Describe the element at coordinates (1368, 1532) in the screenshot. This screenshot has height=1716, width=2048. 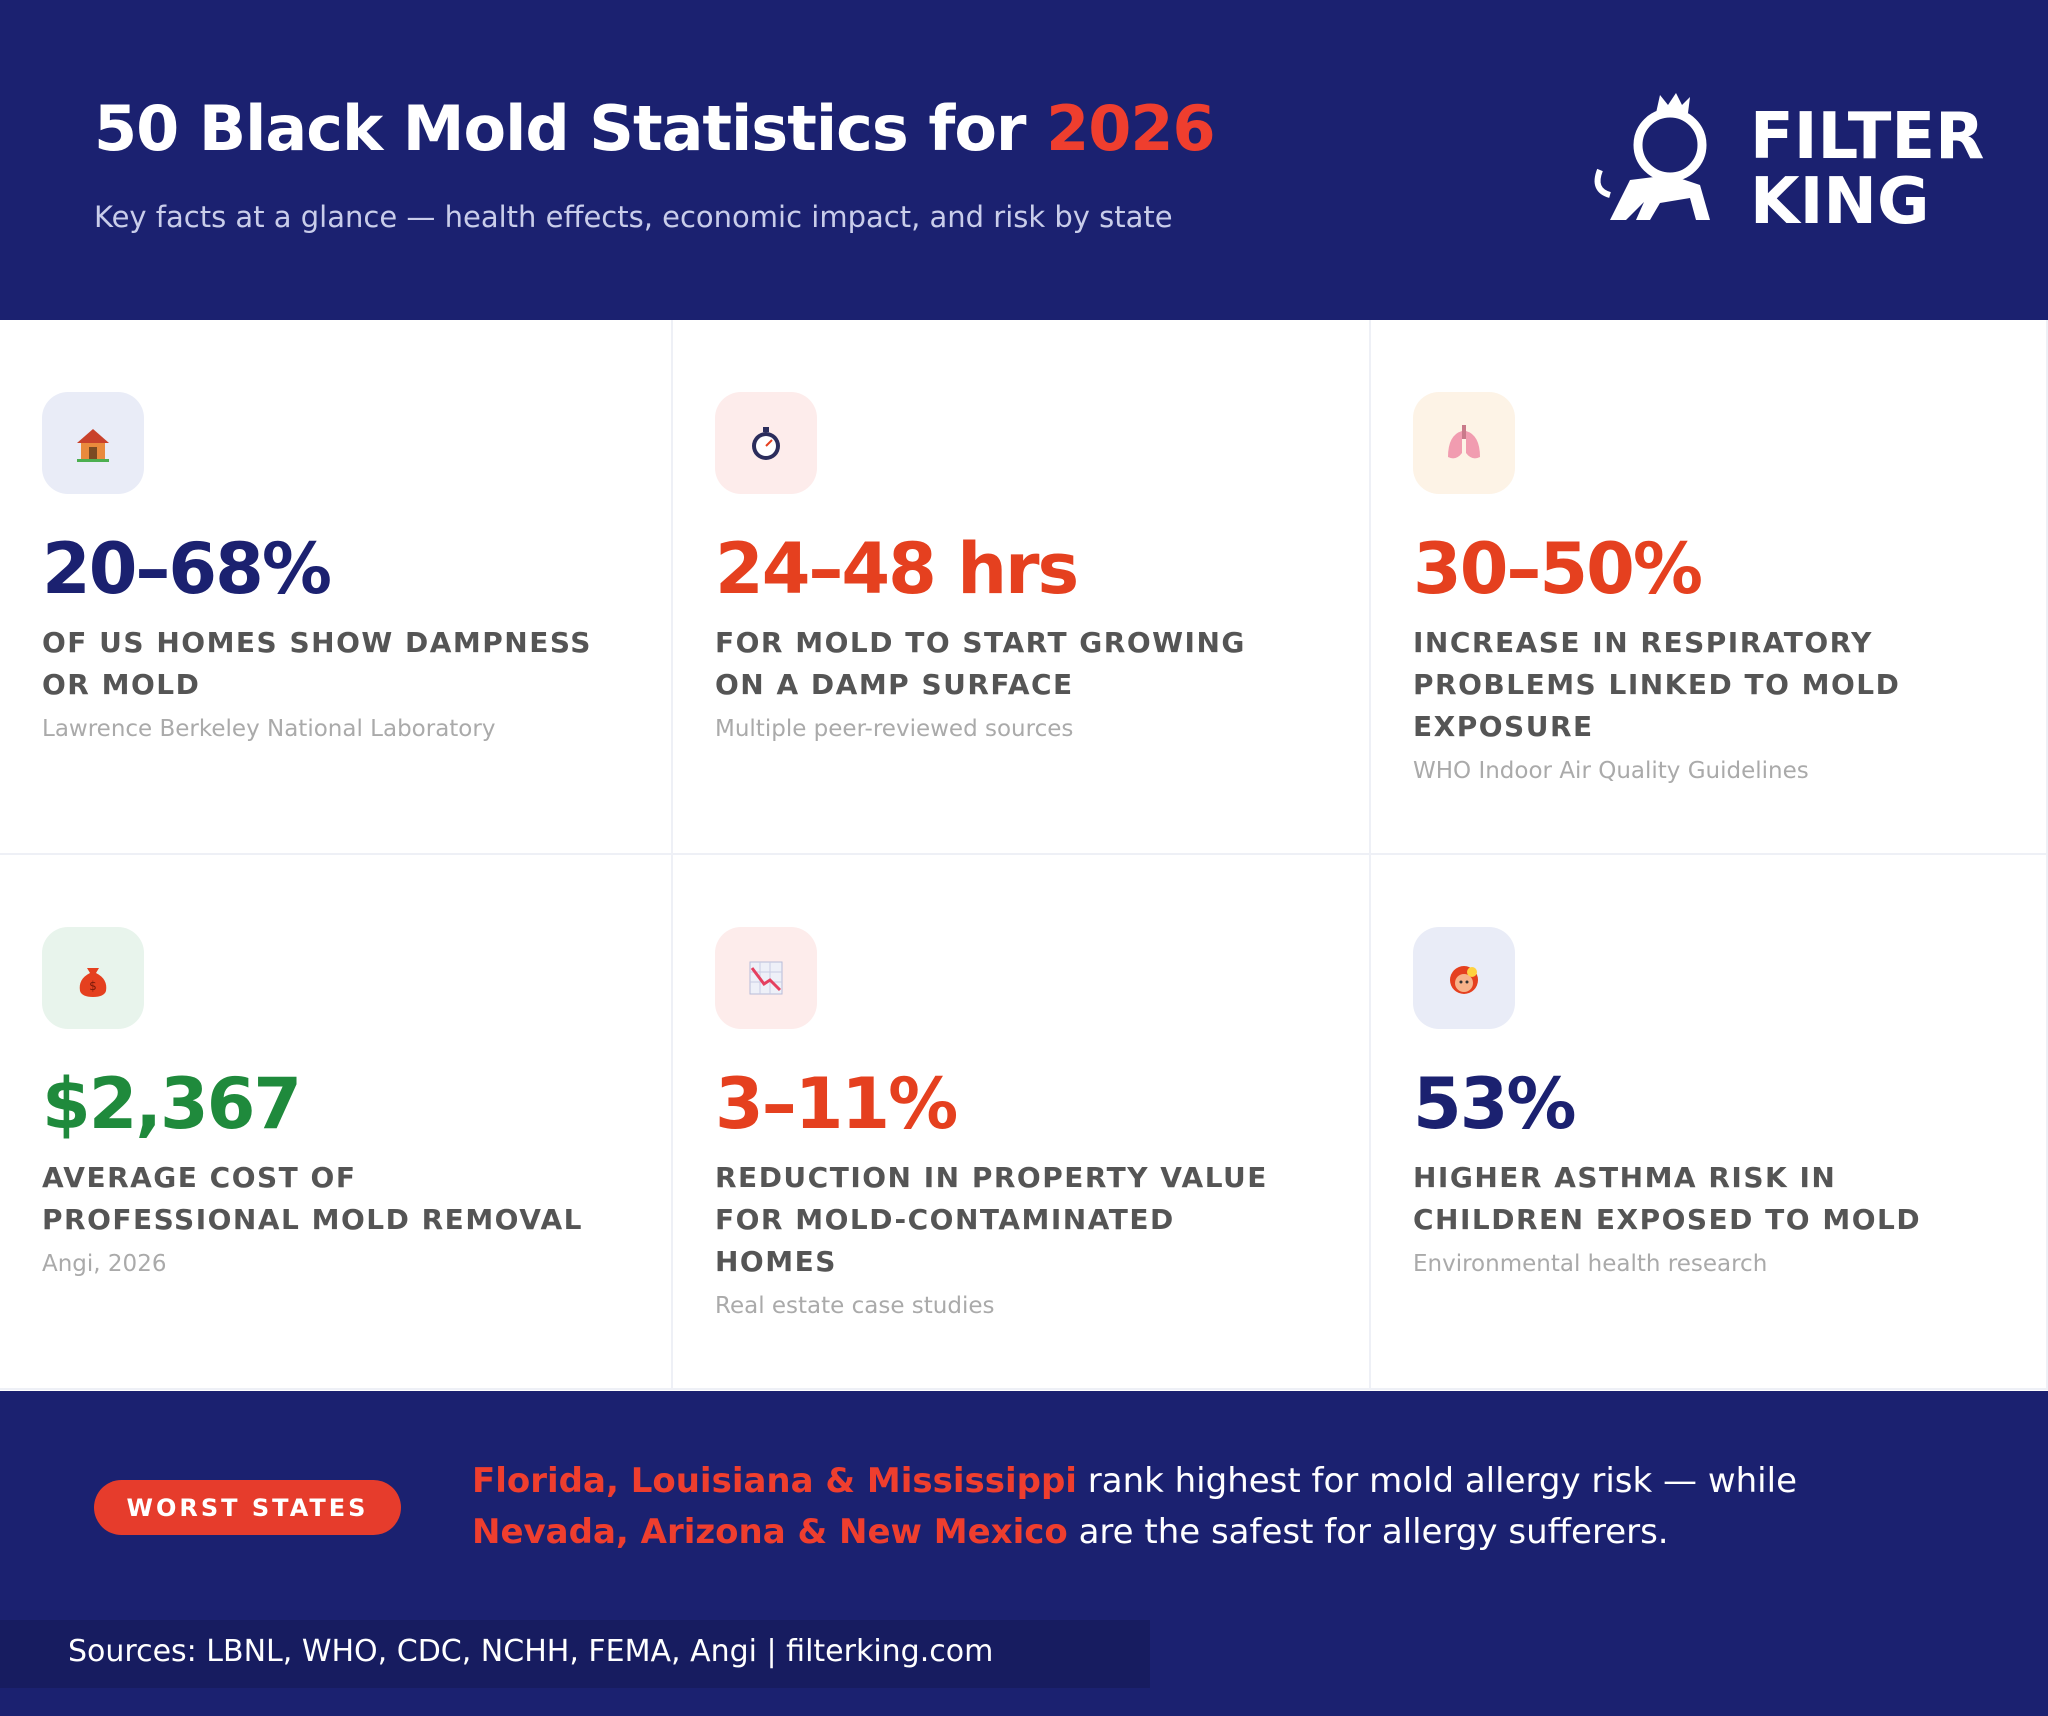
I see `message-text: are the safest for allergy sufferers.` at that location.